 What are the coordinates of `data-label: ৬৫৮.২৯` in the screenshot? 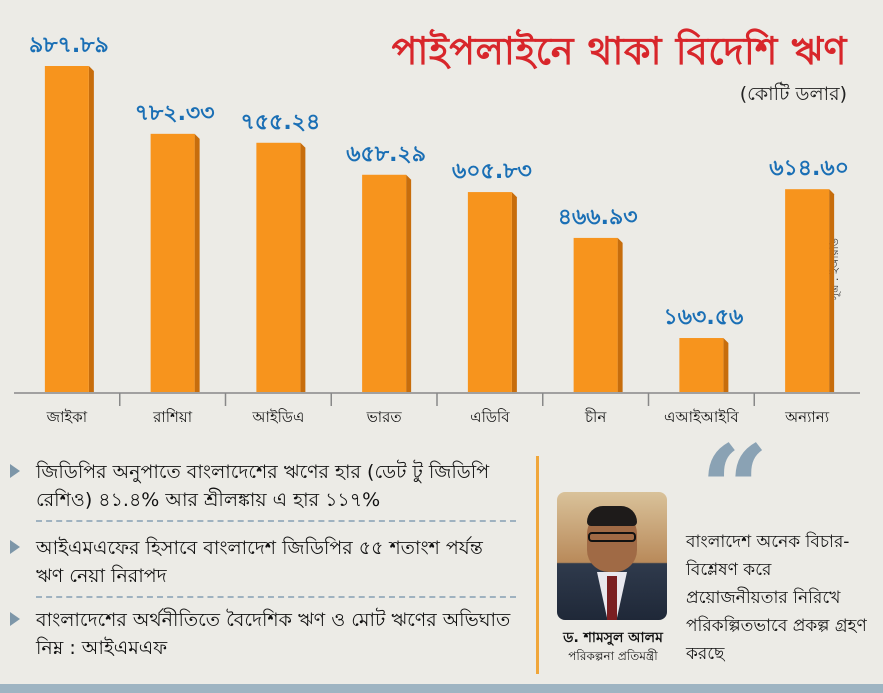 It's located at (386, 154).